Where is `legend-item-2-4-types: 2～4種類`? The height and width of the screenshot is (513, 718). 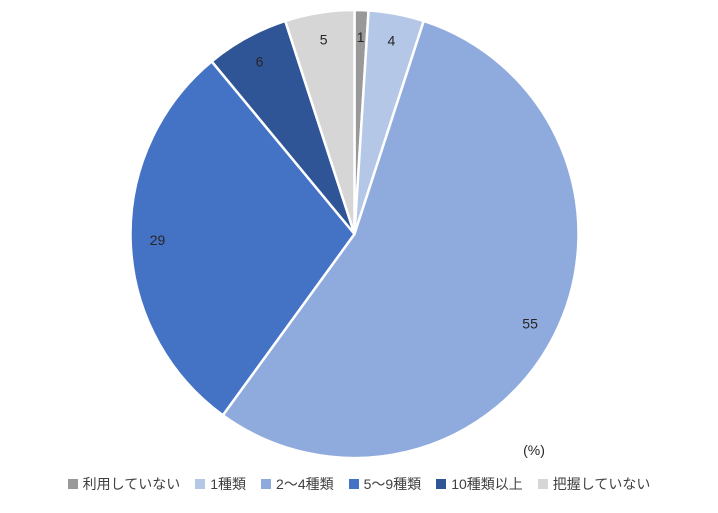 legend-item-2-4-types: 2～4種類 is located at coordinates (297, 484).